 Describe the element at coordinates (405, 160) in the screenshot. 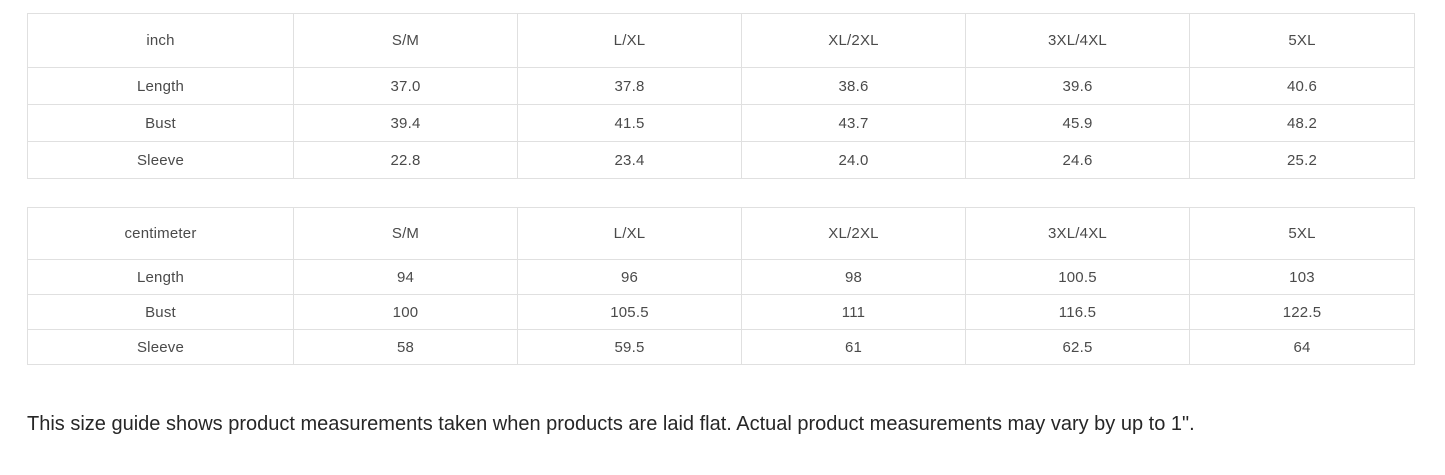

I see `measurement-cell: 22.8` at that location.